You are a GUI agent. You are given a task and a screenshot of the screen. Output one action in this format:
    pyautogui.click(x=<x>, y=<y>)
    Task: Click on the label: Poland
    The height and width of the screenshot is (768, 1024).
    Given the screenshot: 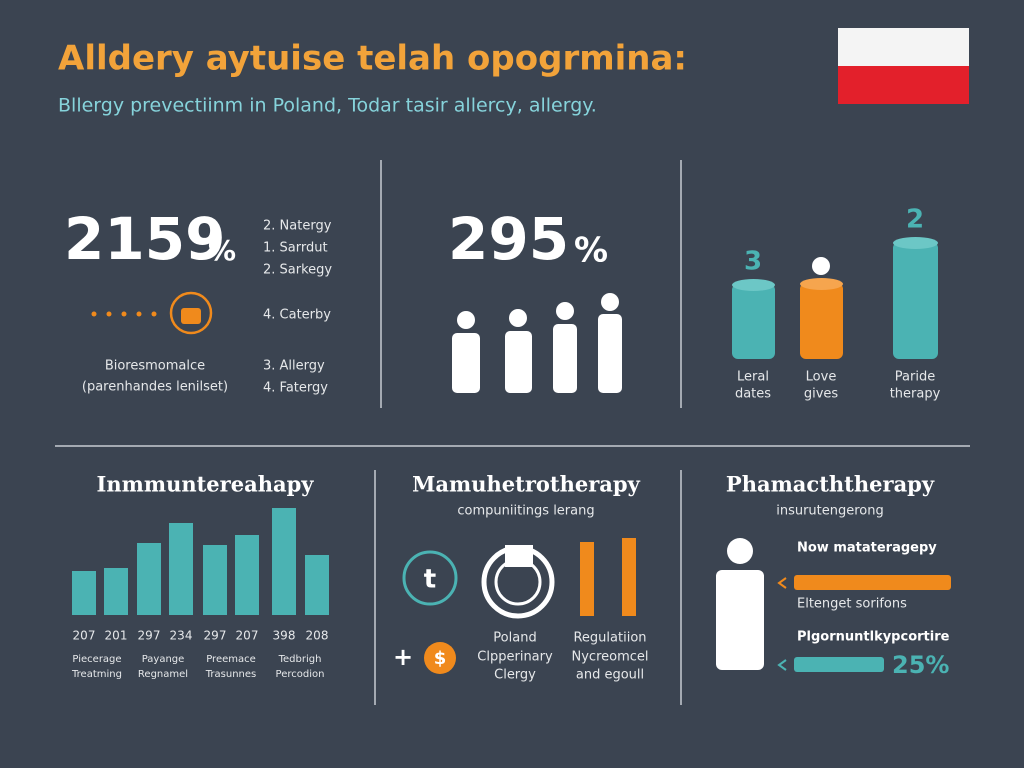 What is the action you would take?
    pyautogui.click(x=514, y=638)
    